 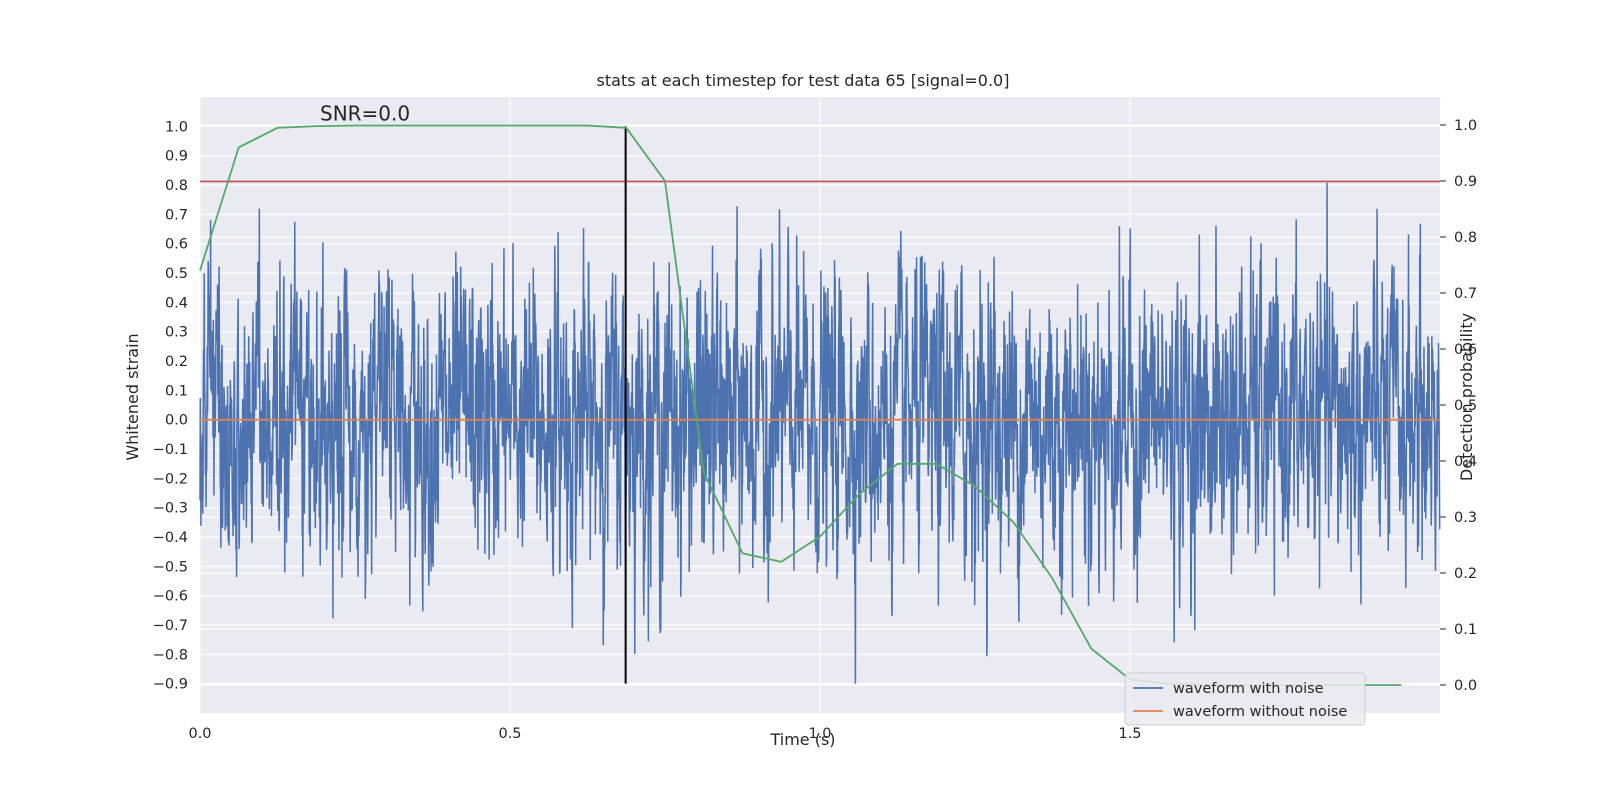 I want to click on y-right-tick-label: 0.9, so click(x=1465, y=182).